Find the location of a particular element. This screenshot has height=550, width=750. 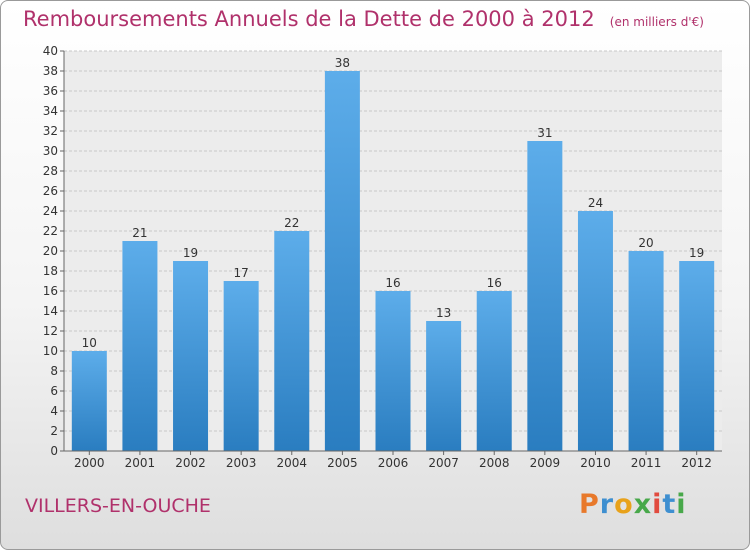

x-tick-label: 2004 is located at coordinates (291, 463).